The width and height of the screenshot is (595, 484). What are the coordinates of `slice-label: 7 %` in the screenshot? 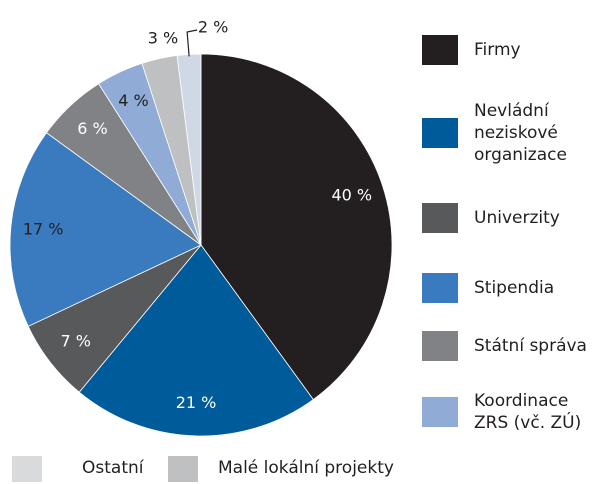 It's located at (76, 341).